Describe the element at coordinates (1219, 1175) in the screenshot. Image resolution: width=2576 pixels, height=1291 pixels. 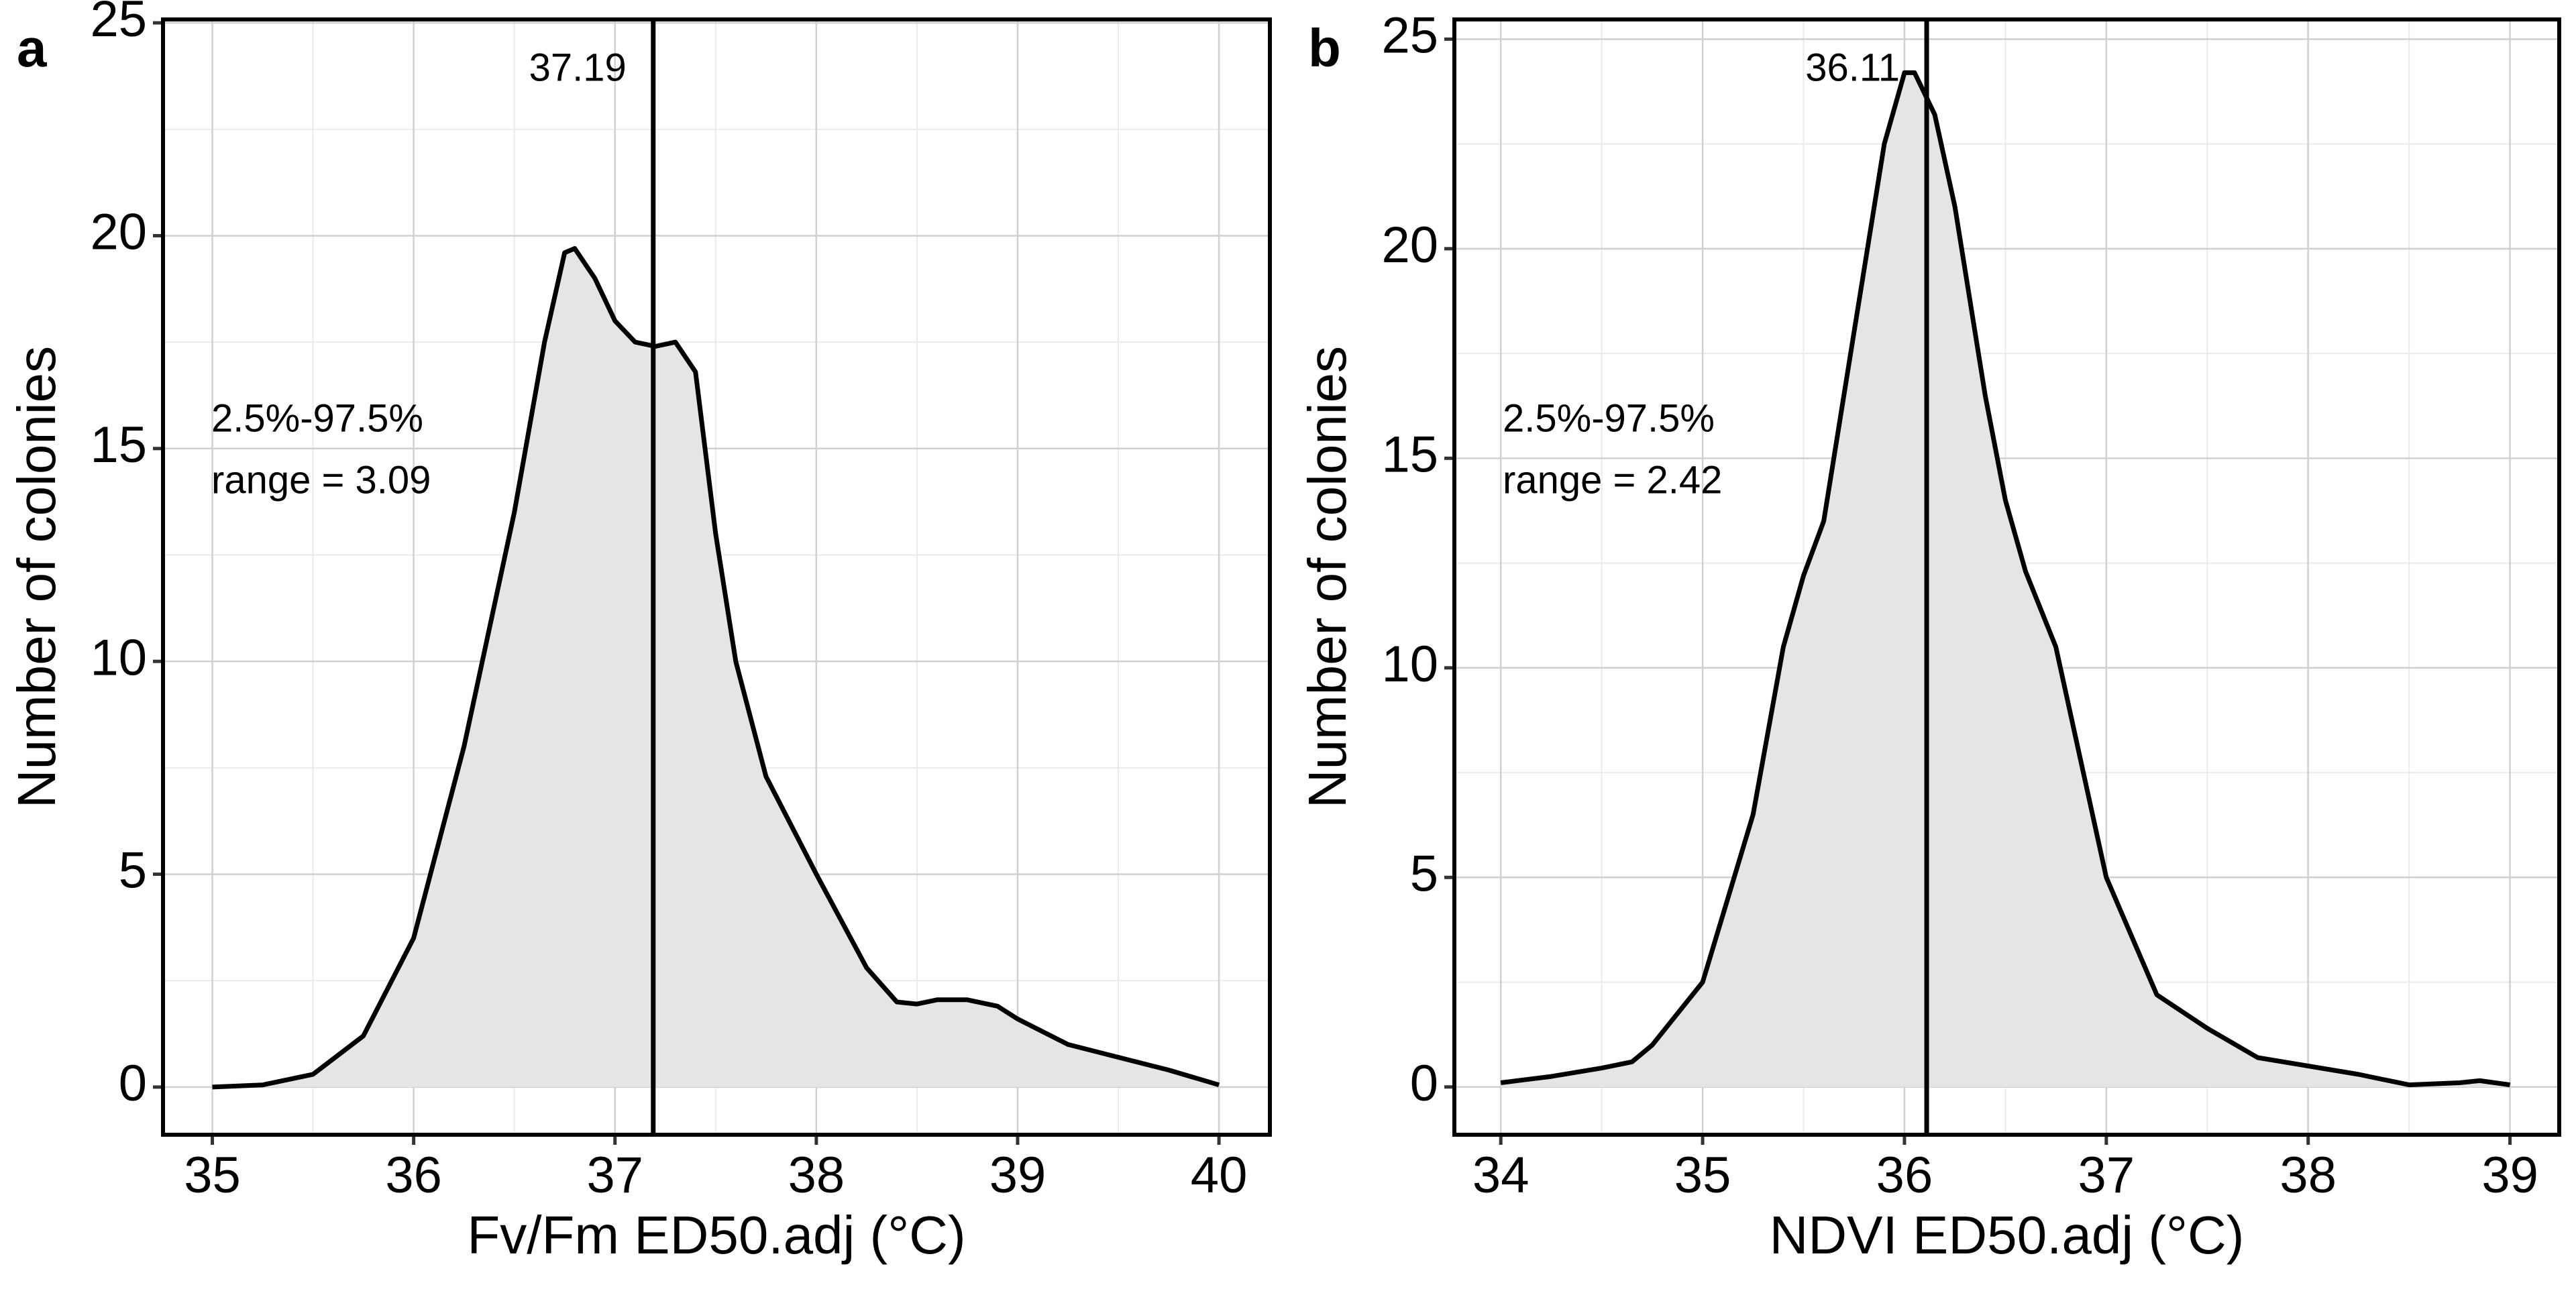
I see `x-tick-label: 40` at that location.